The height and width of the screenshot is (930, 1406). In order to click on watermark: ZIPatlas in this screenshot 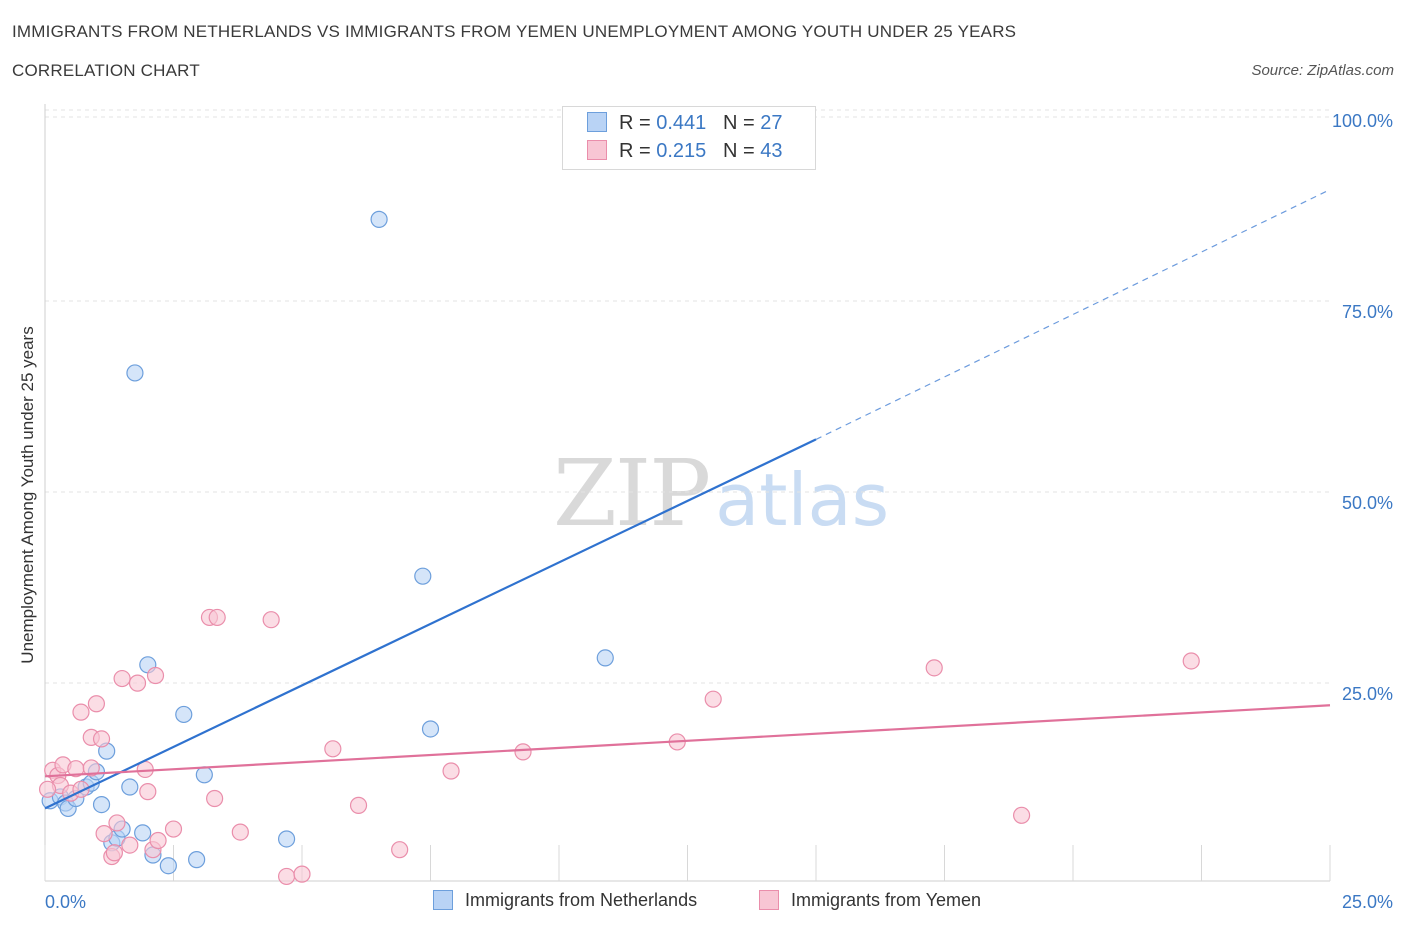, I will do `click(721, 493)`.